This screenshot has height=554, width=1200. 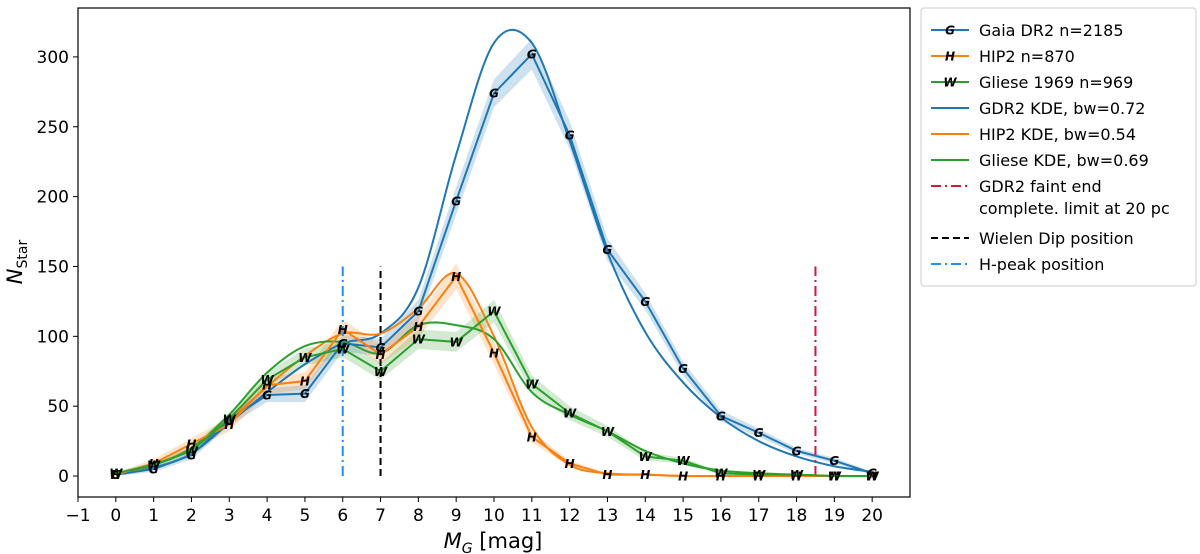 I want to click on y-tick-label: 250, so click(x=53, y=128).